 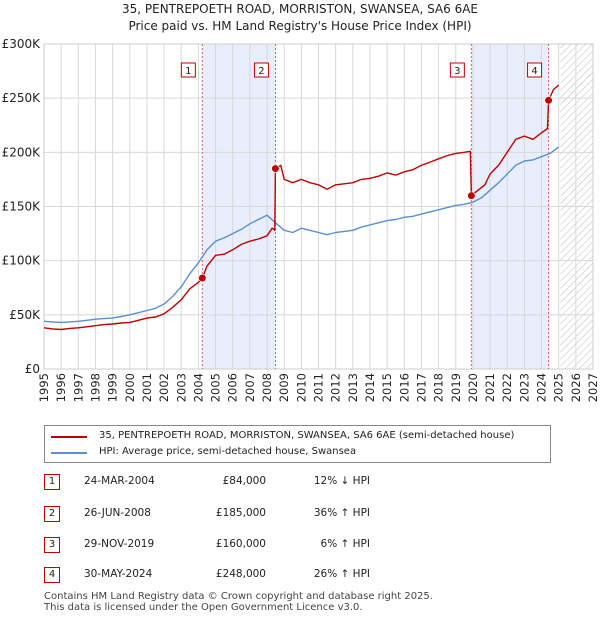 What do you see at coordinates (353, 387) in the screenshot?
I see `x-tick-label: 2013` at bounding box center [353, 387].